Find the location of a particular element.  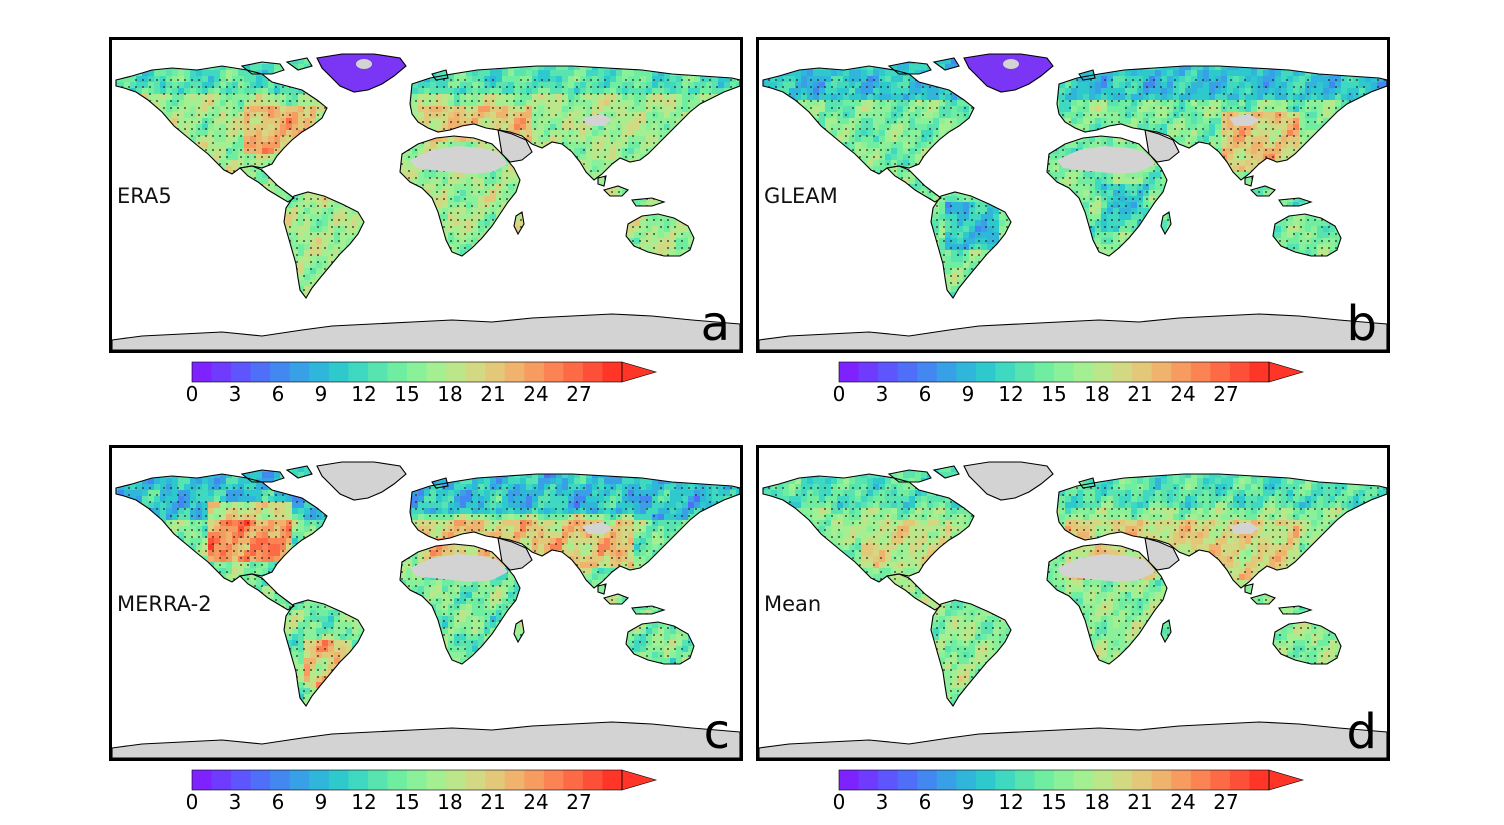

panel-letter-b: b is located at coordinates (1362, 324).